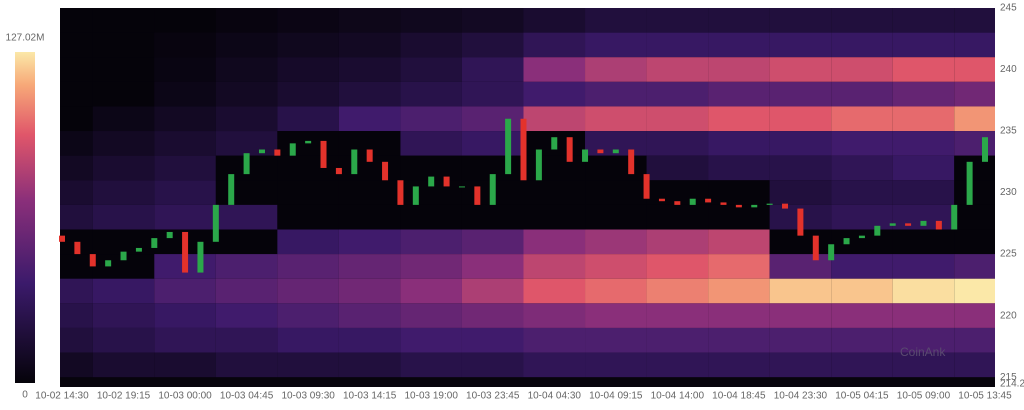 This screenshot has width=1024, height=410. Describe the element at coordinates (1008, 377) in the screenshot. I see `y-tick-label: 215` at that location.